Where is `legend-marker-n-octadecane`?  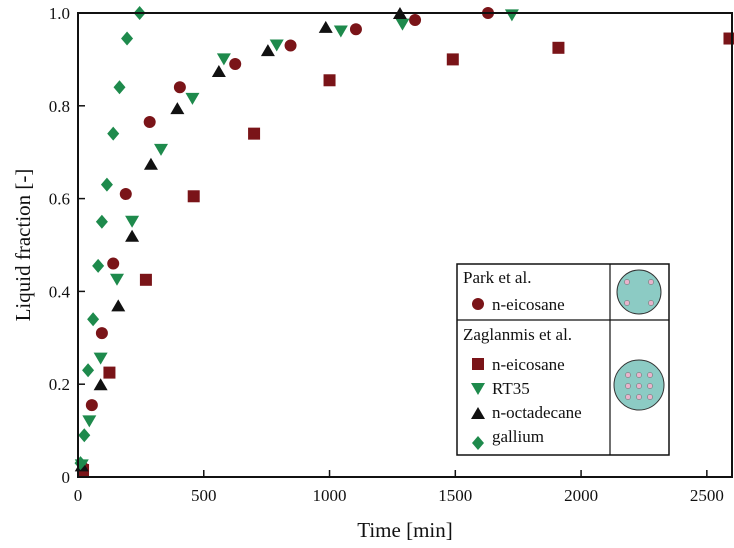
legend-marker-n-octadecane is located at coordinates (478, 413).